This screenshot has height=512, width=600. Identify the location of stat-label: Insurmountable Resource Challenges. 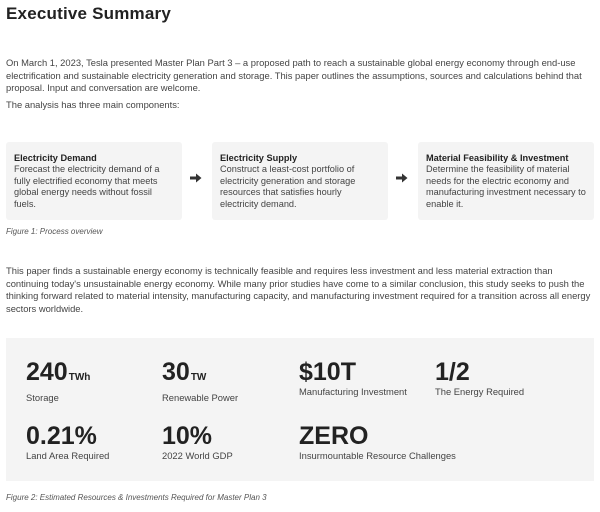
(377, 455).